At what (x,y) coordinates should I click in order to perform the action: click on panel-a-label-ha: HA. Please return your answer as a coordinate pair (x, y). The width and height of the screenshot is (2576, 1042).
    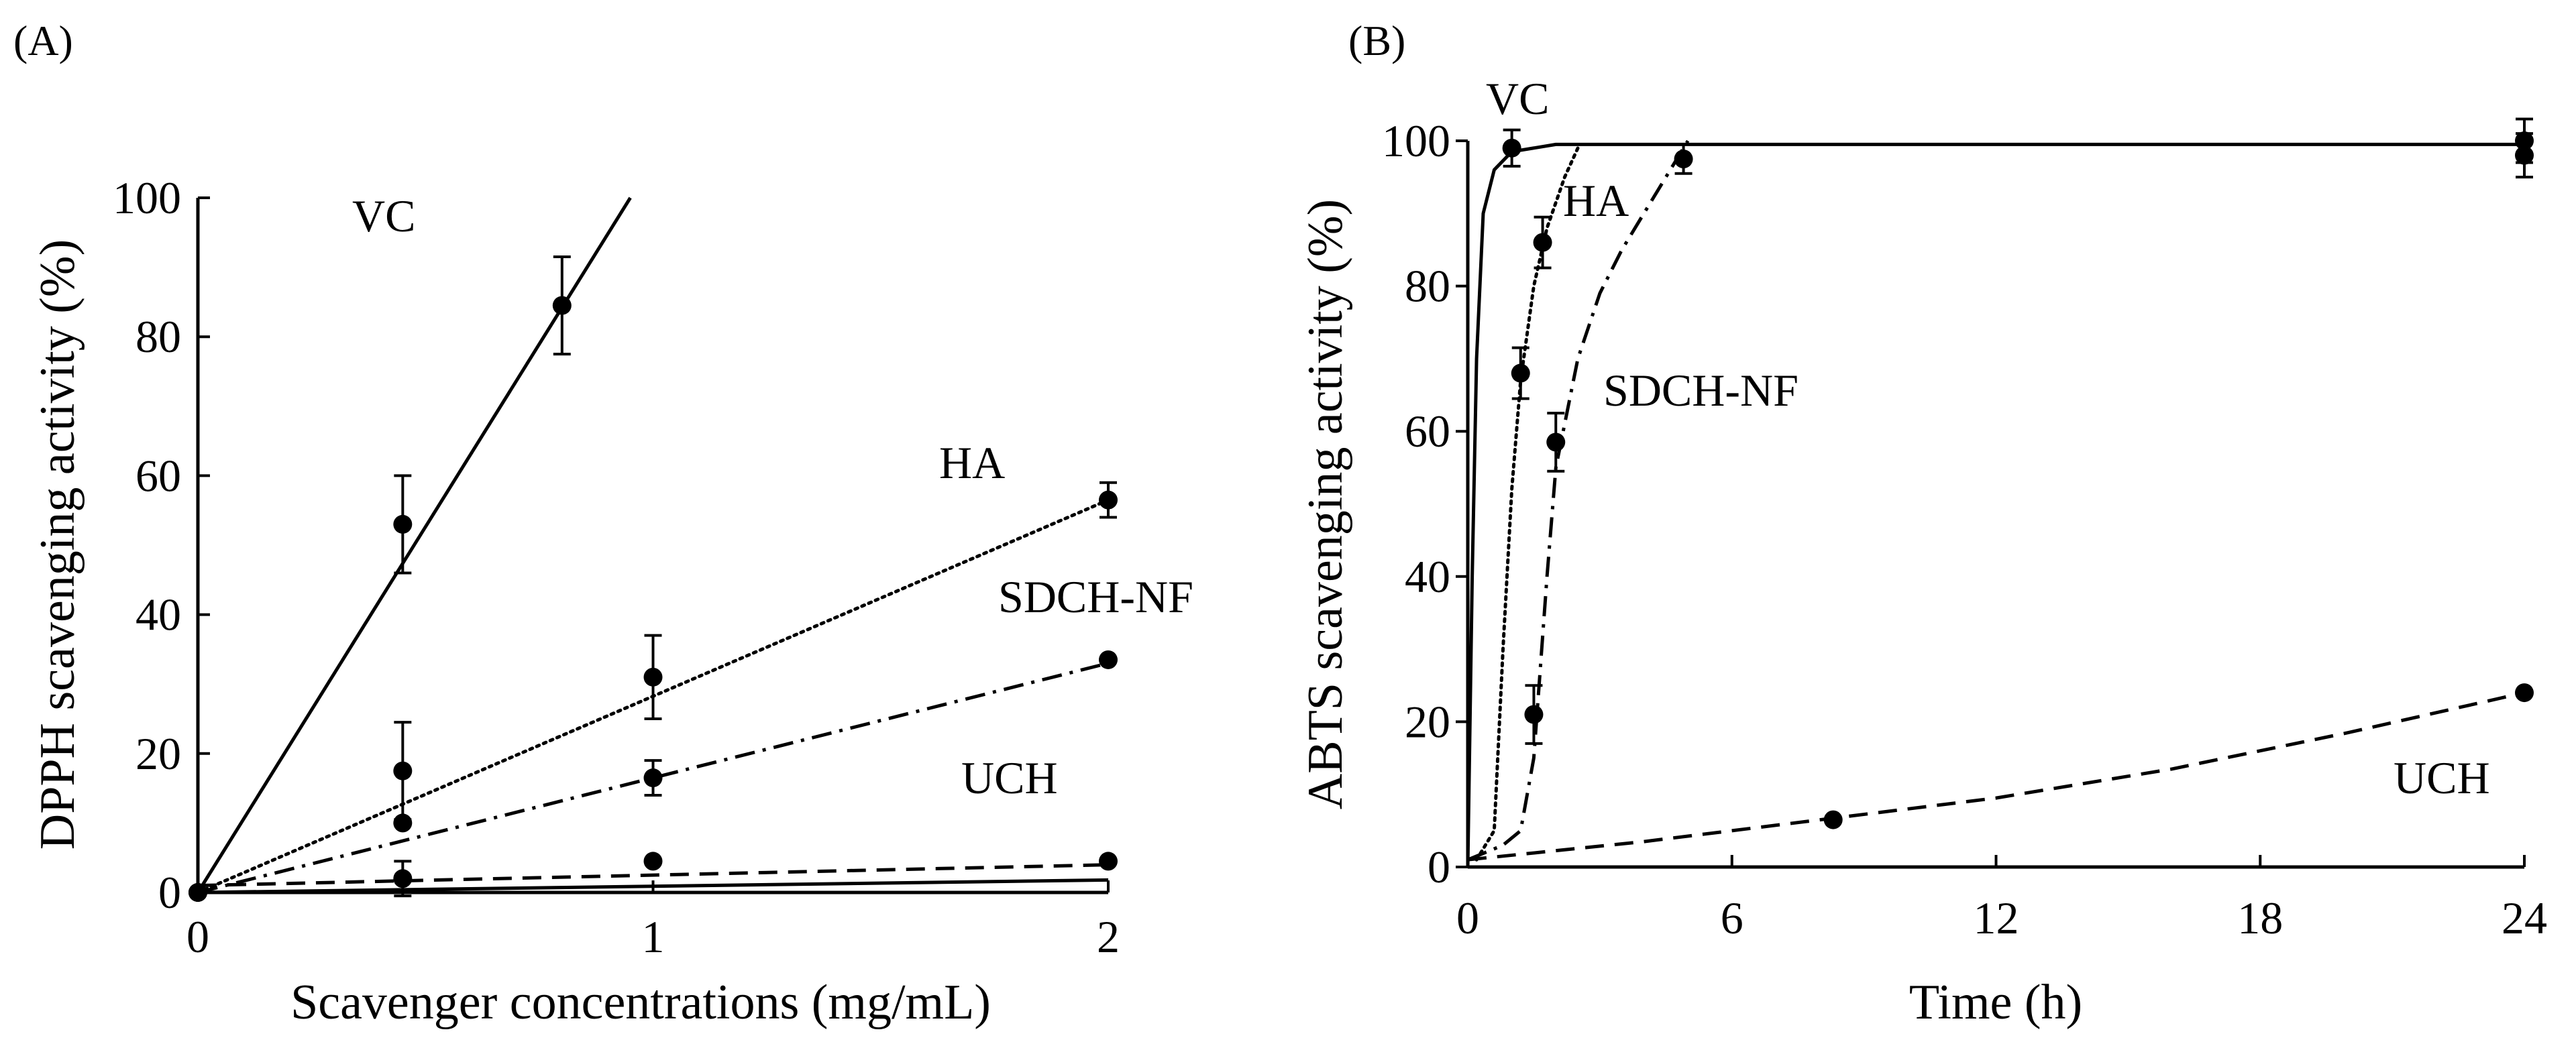
    Looking at the image, I should click on (972, 462).